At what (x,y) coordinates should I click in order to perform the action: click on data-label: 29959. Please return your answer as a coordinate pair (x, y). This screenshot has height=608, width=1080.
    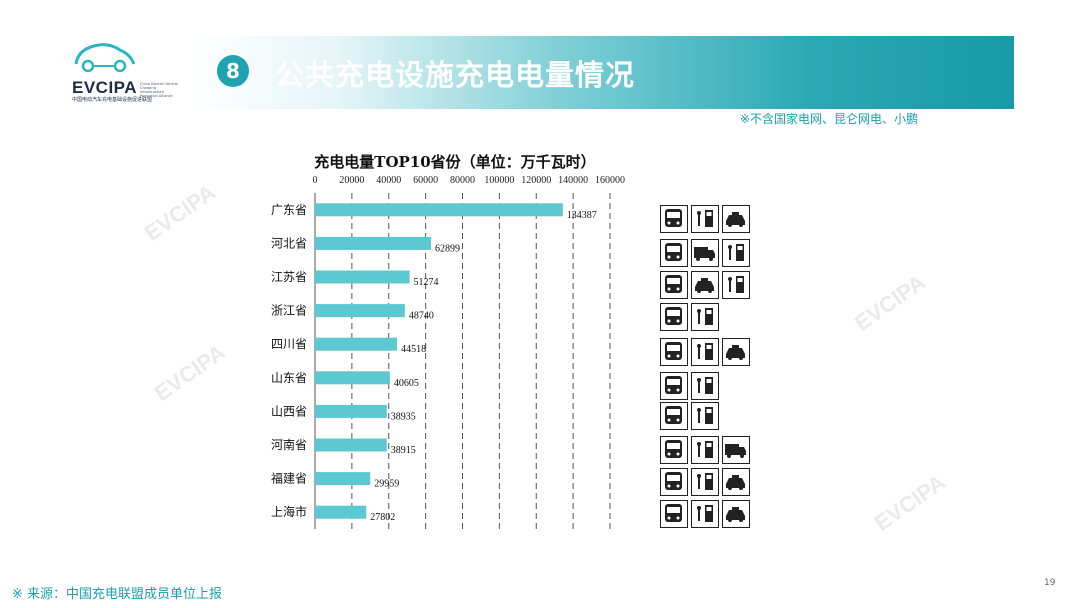
    Looking at the image, I should click on (386, 484).